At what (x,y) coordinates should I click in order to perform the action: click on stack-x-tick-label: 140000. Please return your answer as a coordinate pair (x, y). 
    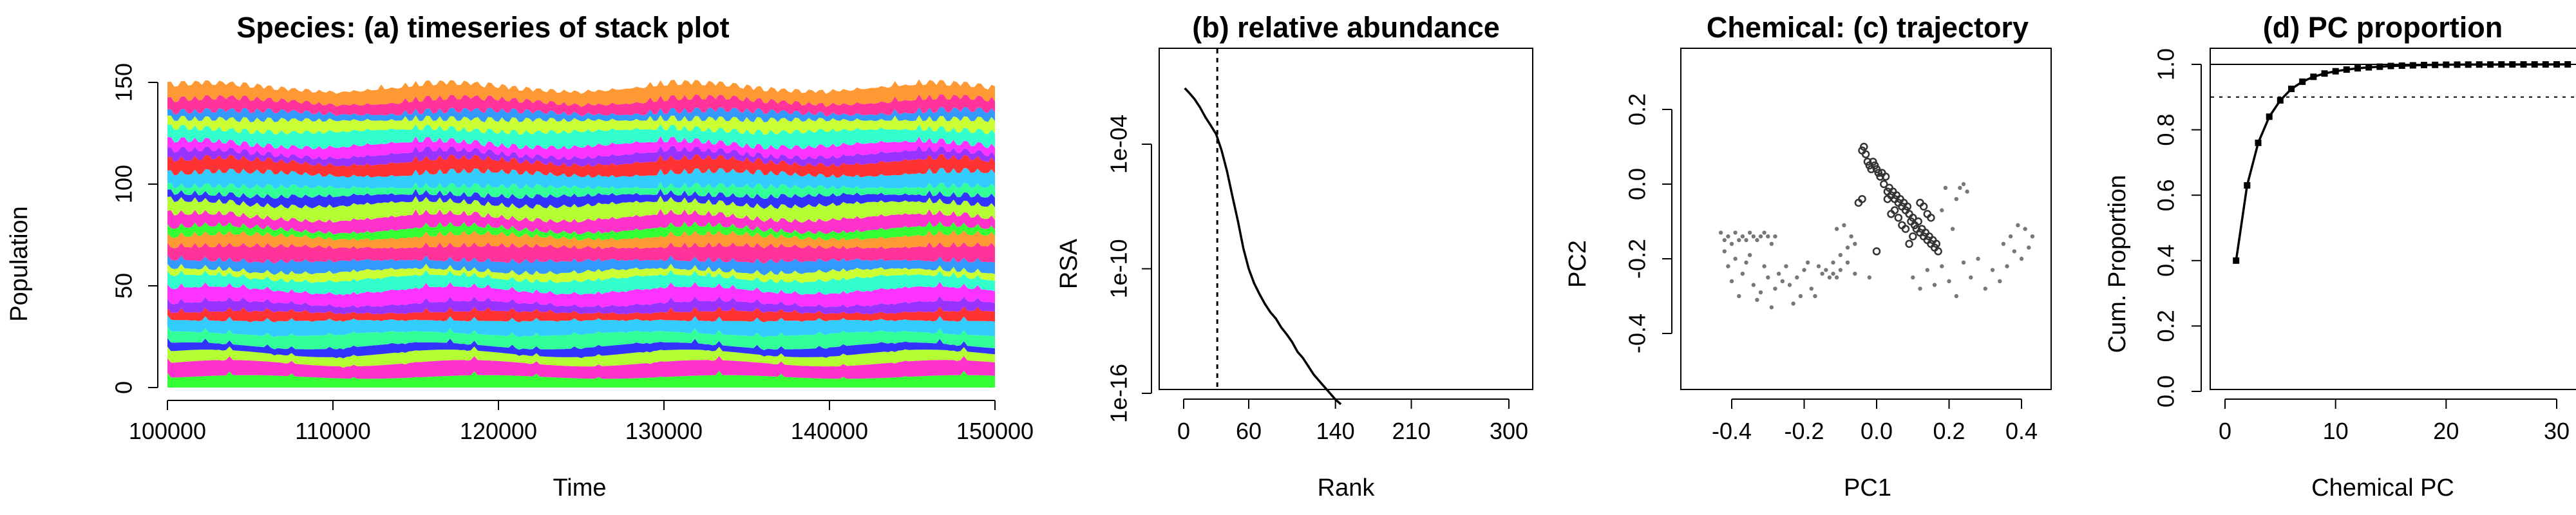
    Looking at the image, I should click on (829, 431).